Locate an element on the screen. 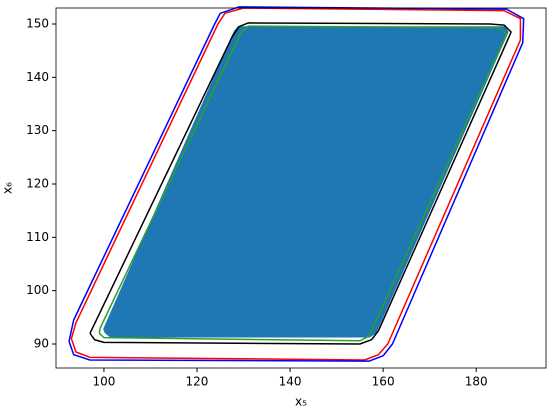  x-axis-label: x₅ is located at coordinates (301, 402).